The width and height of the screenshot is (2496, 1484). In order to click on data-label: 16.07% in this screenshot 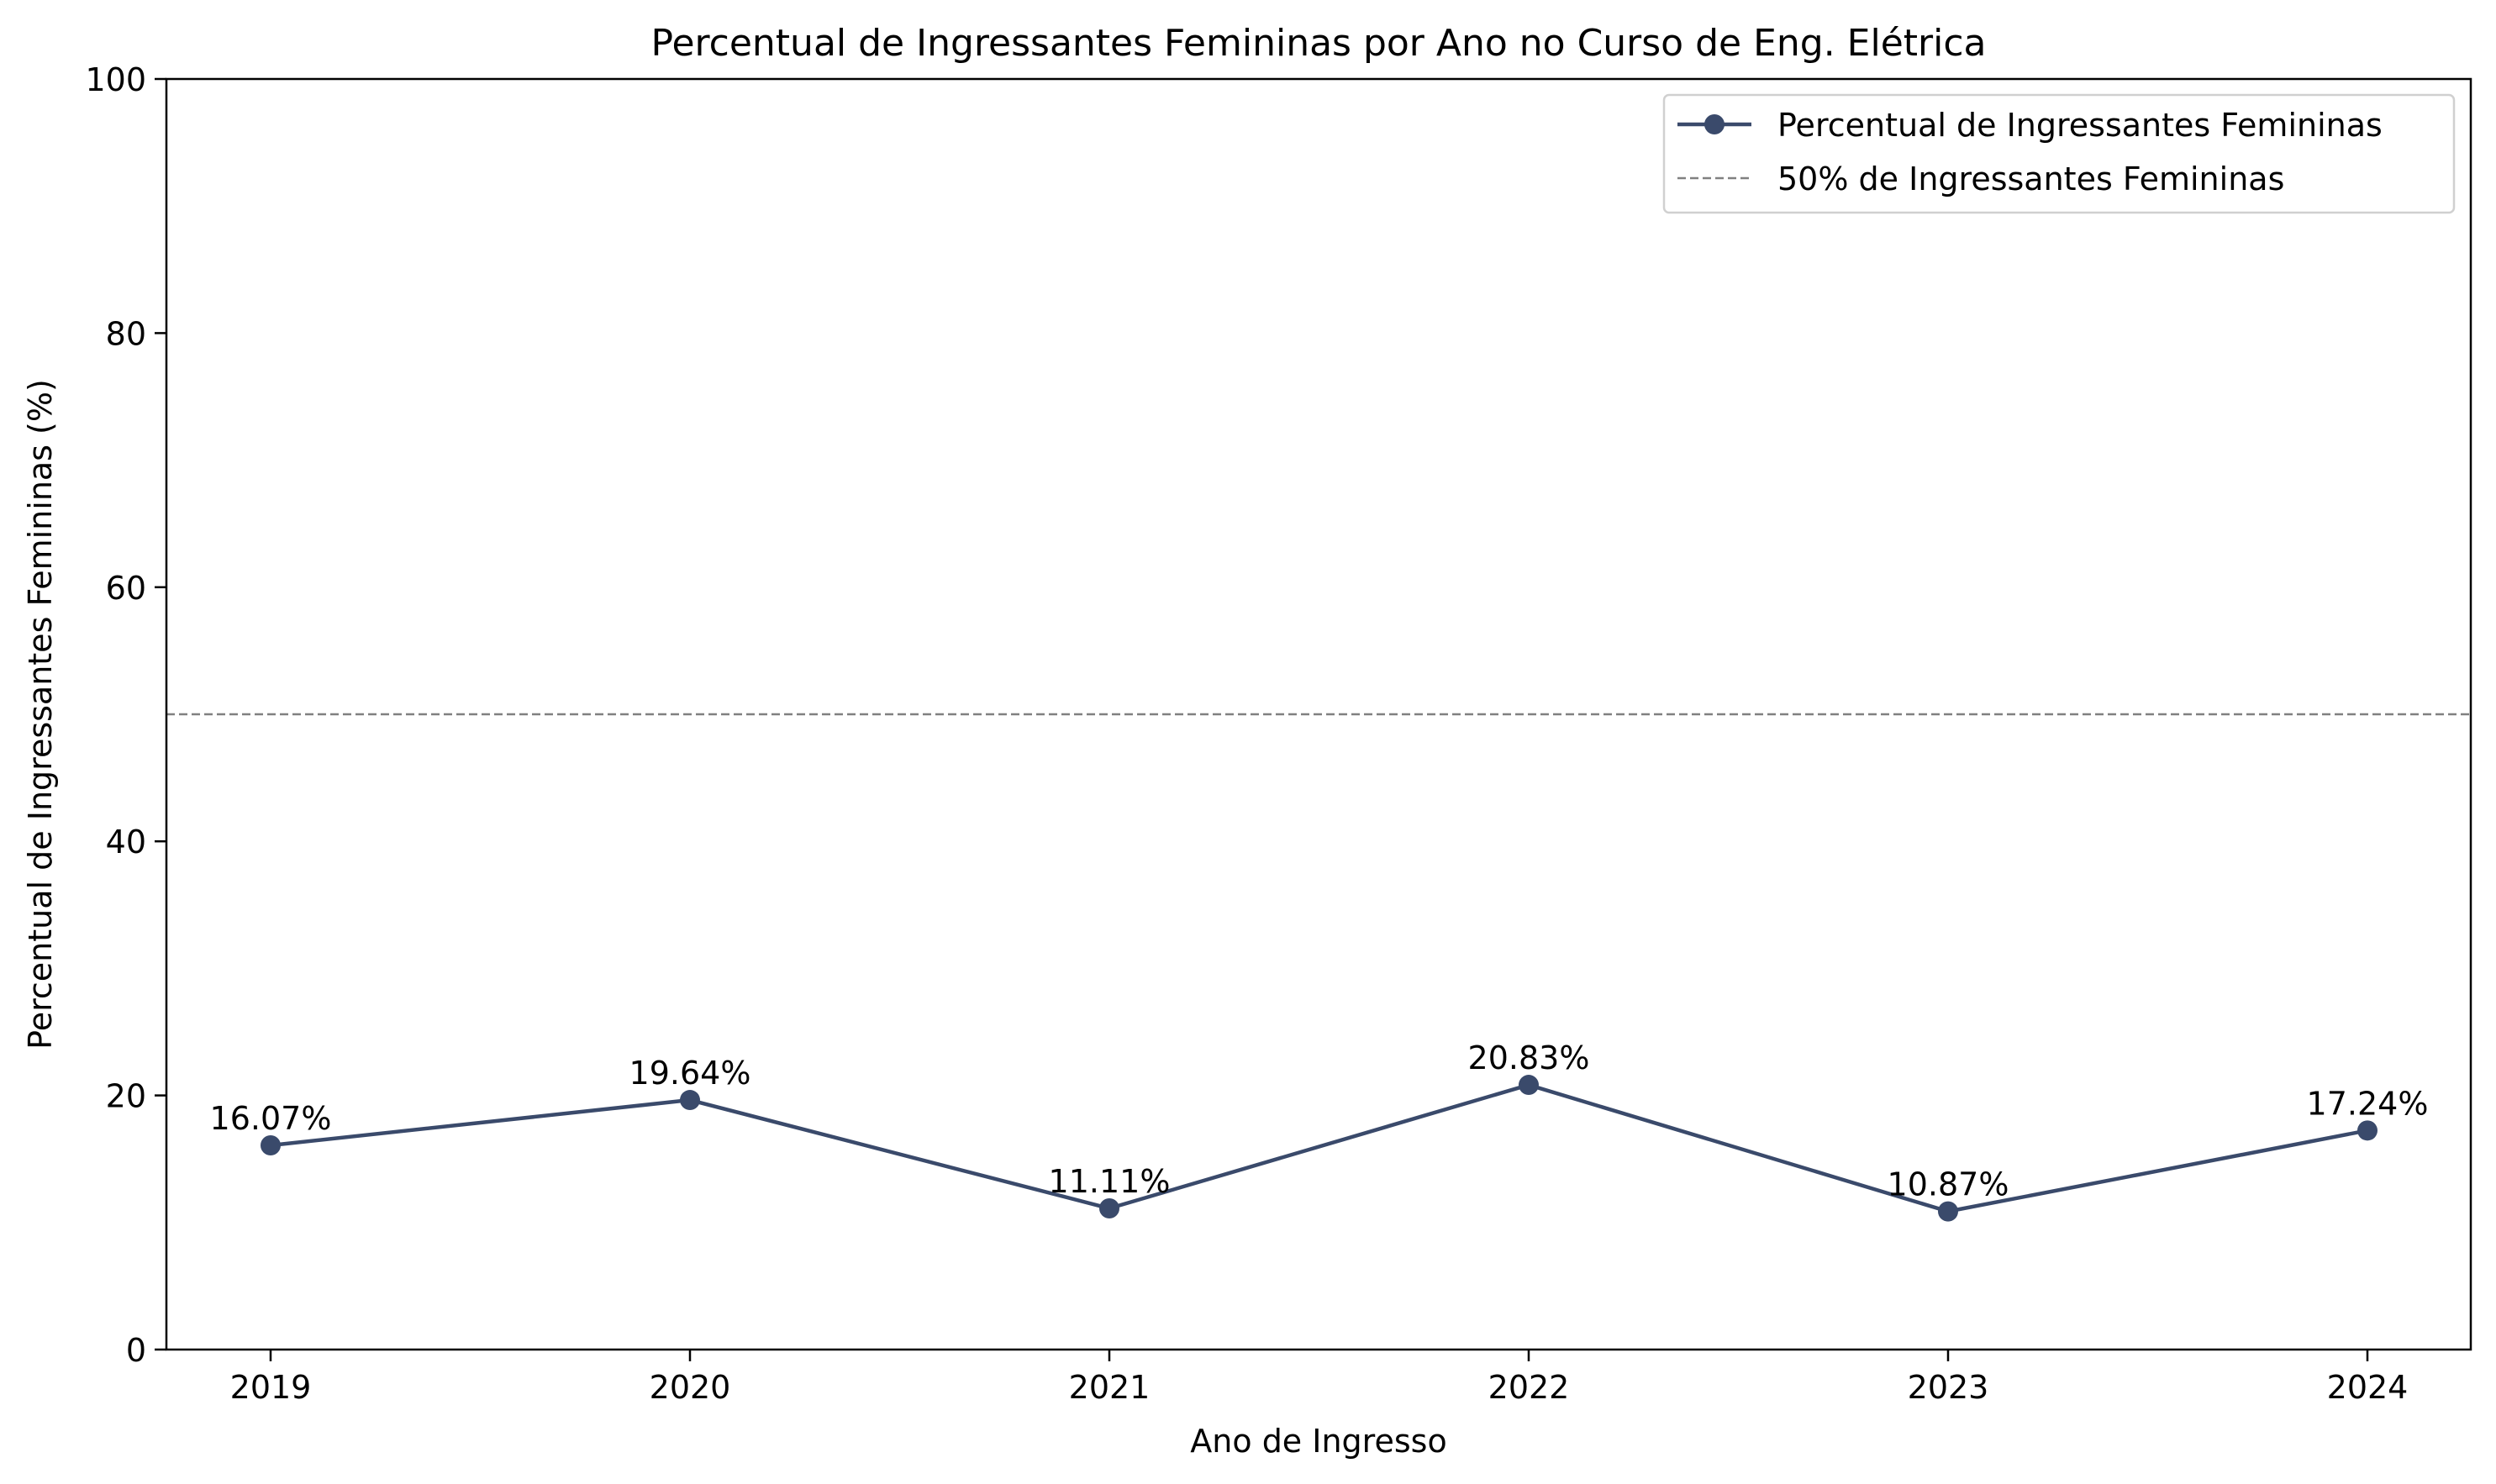, I will do `click(271, 1118)`.